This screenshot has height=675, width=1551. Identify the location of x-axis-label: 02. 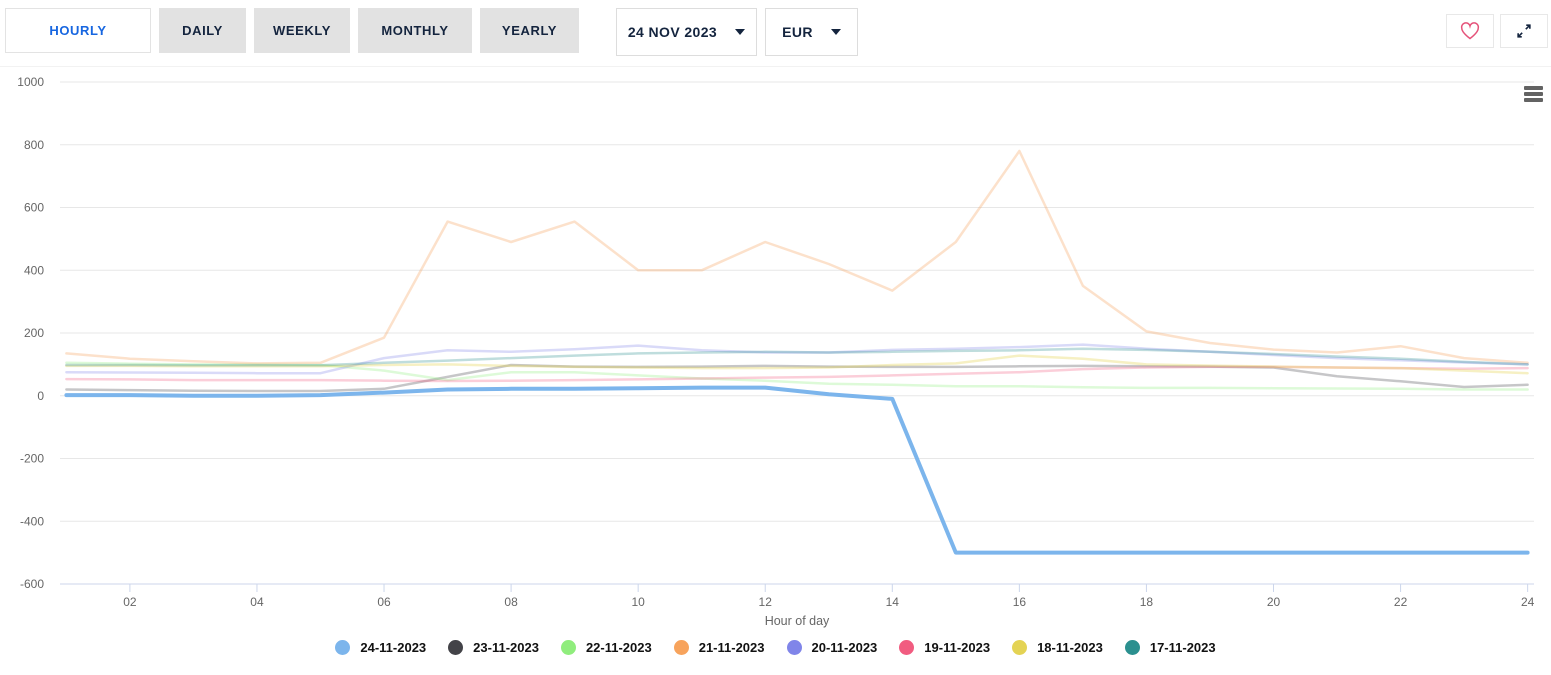
(130, 602).